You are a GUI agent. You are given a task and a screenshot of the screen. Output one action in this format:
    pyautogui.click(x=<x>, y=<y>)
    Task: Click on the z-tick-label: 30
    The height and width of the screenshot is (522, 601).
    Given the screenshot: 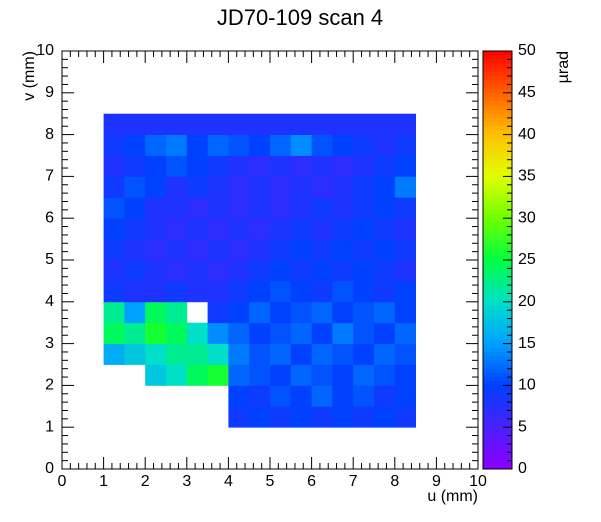 What is the action you would take?
    pyautogui.click(x=527, y=217)
    